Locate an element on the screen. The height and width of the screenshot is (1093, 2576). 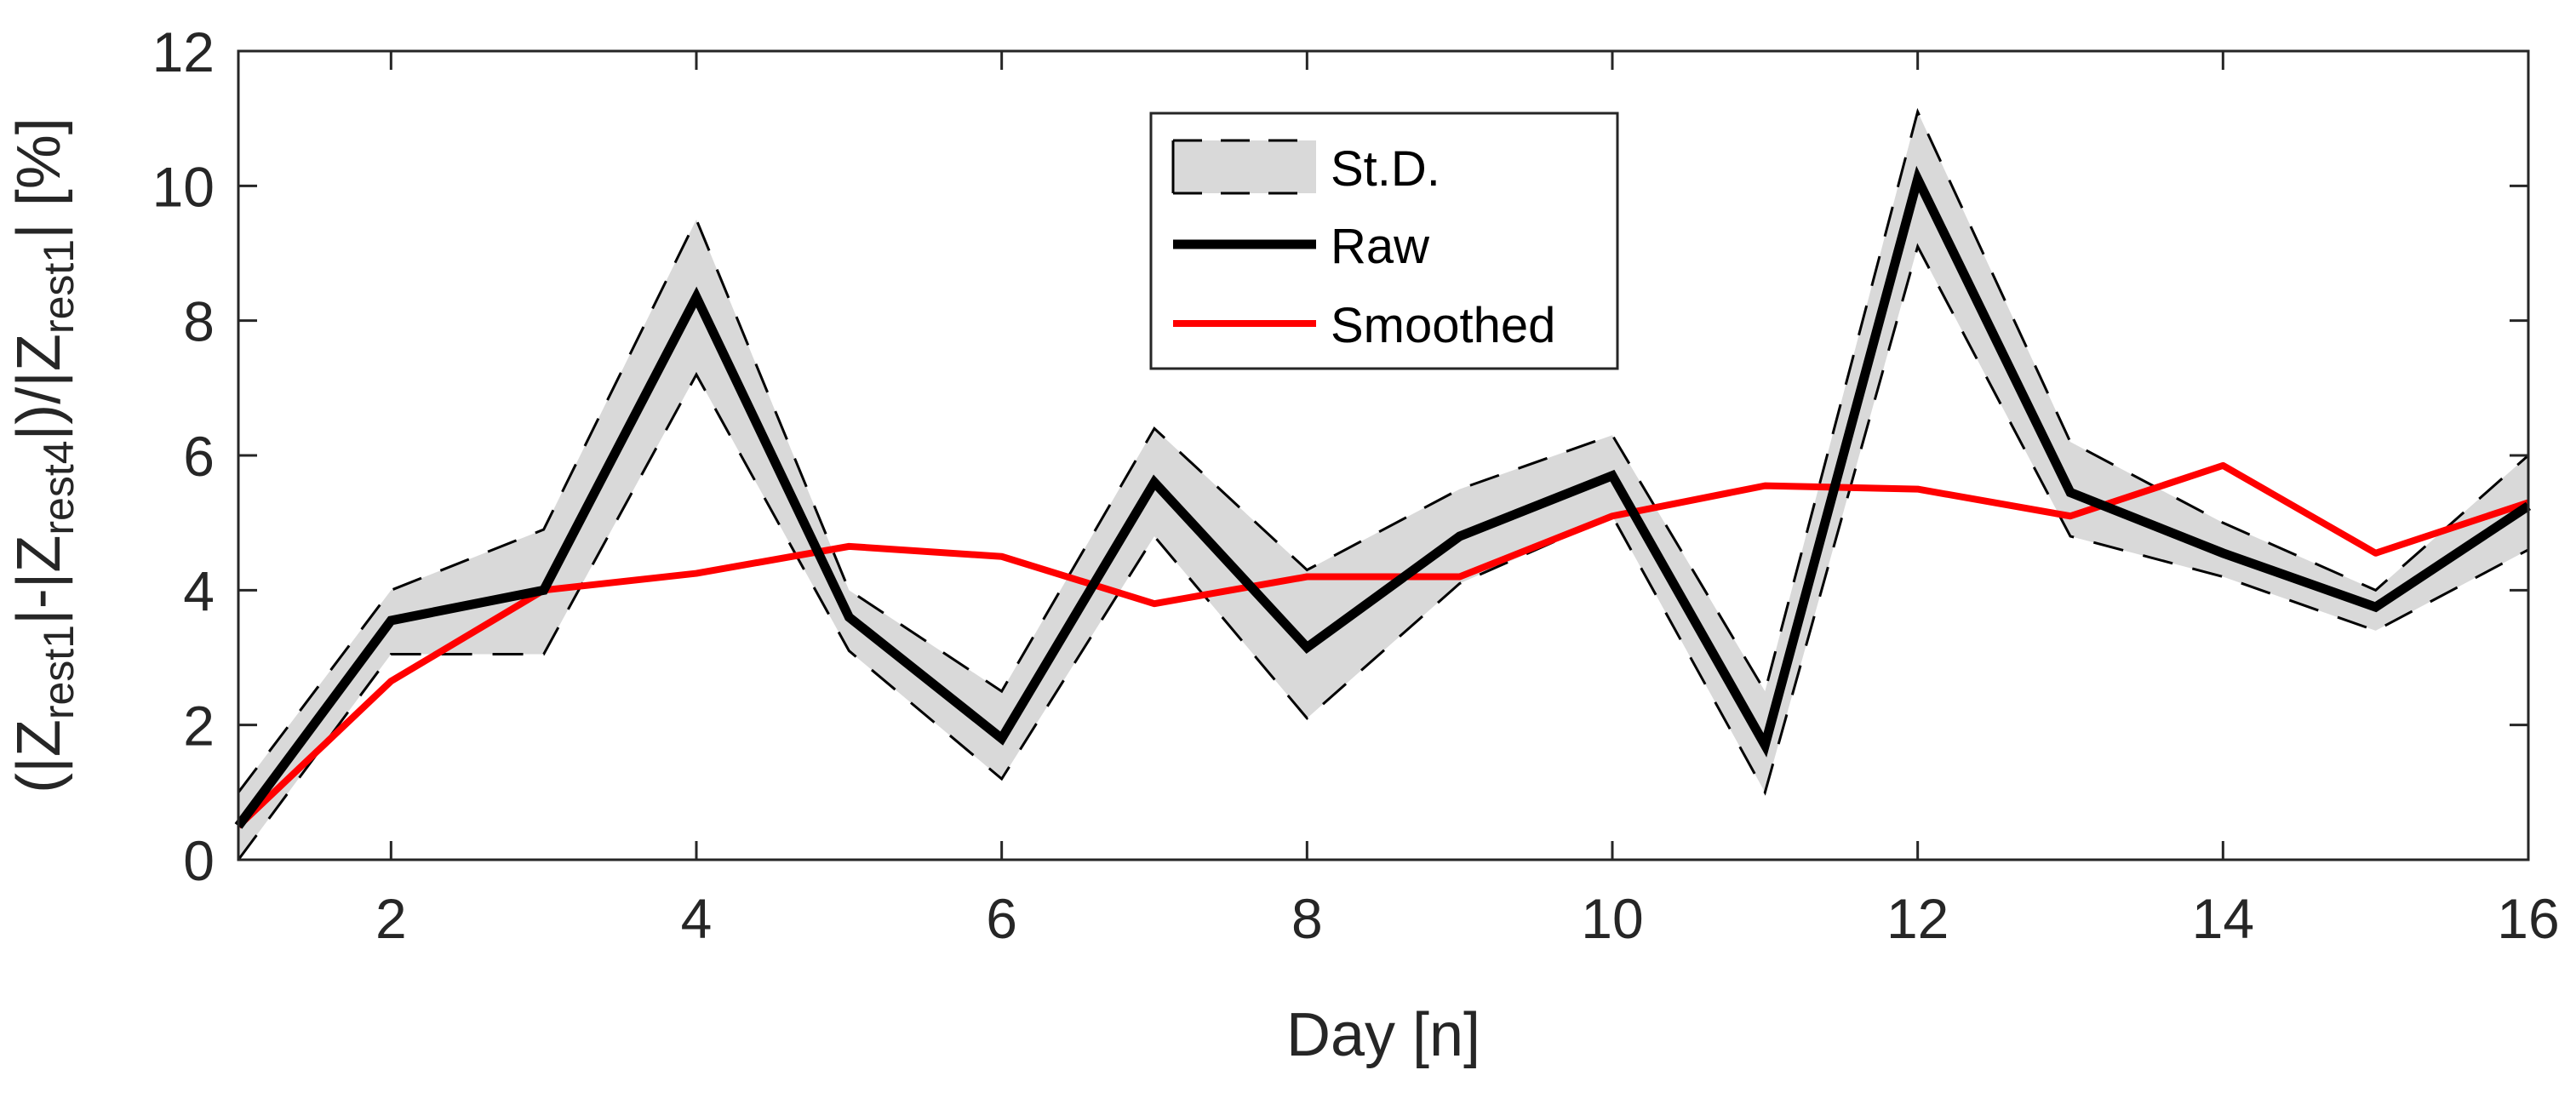
x-tick-label: 4 is located at coordinates (697, 918).